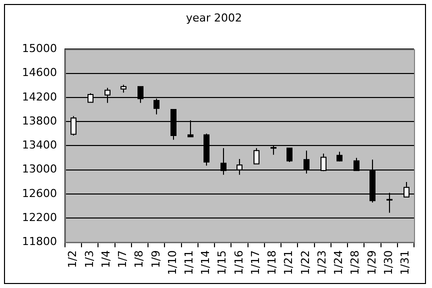  I want to click on x-tick-label: 1/17, so click(255, 262).